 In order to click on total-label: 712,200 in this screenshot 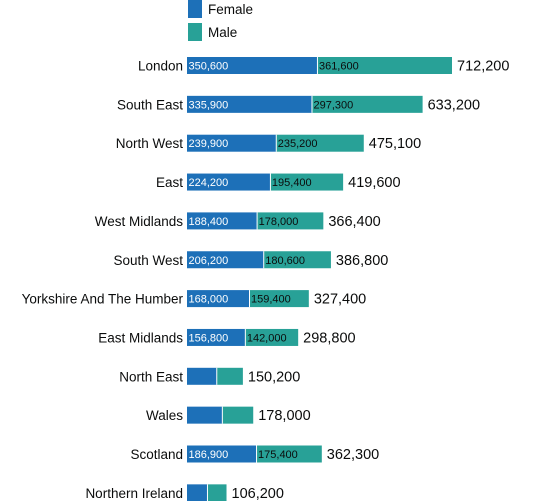, I will do `click(483, 67)`.